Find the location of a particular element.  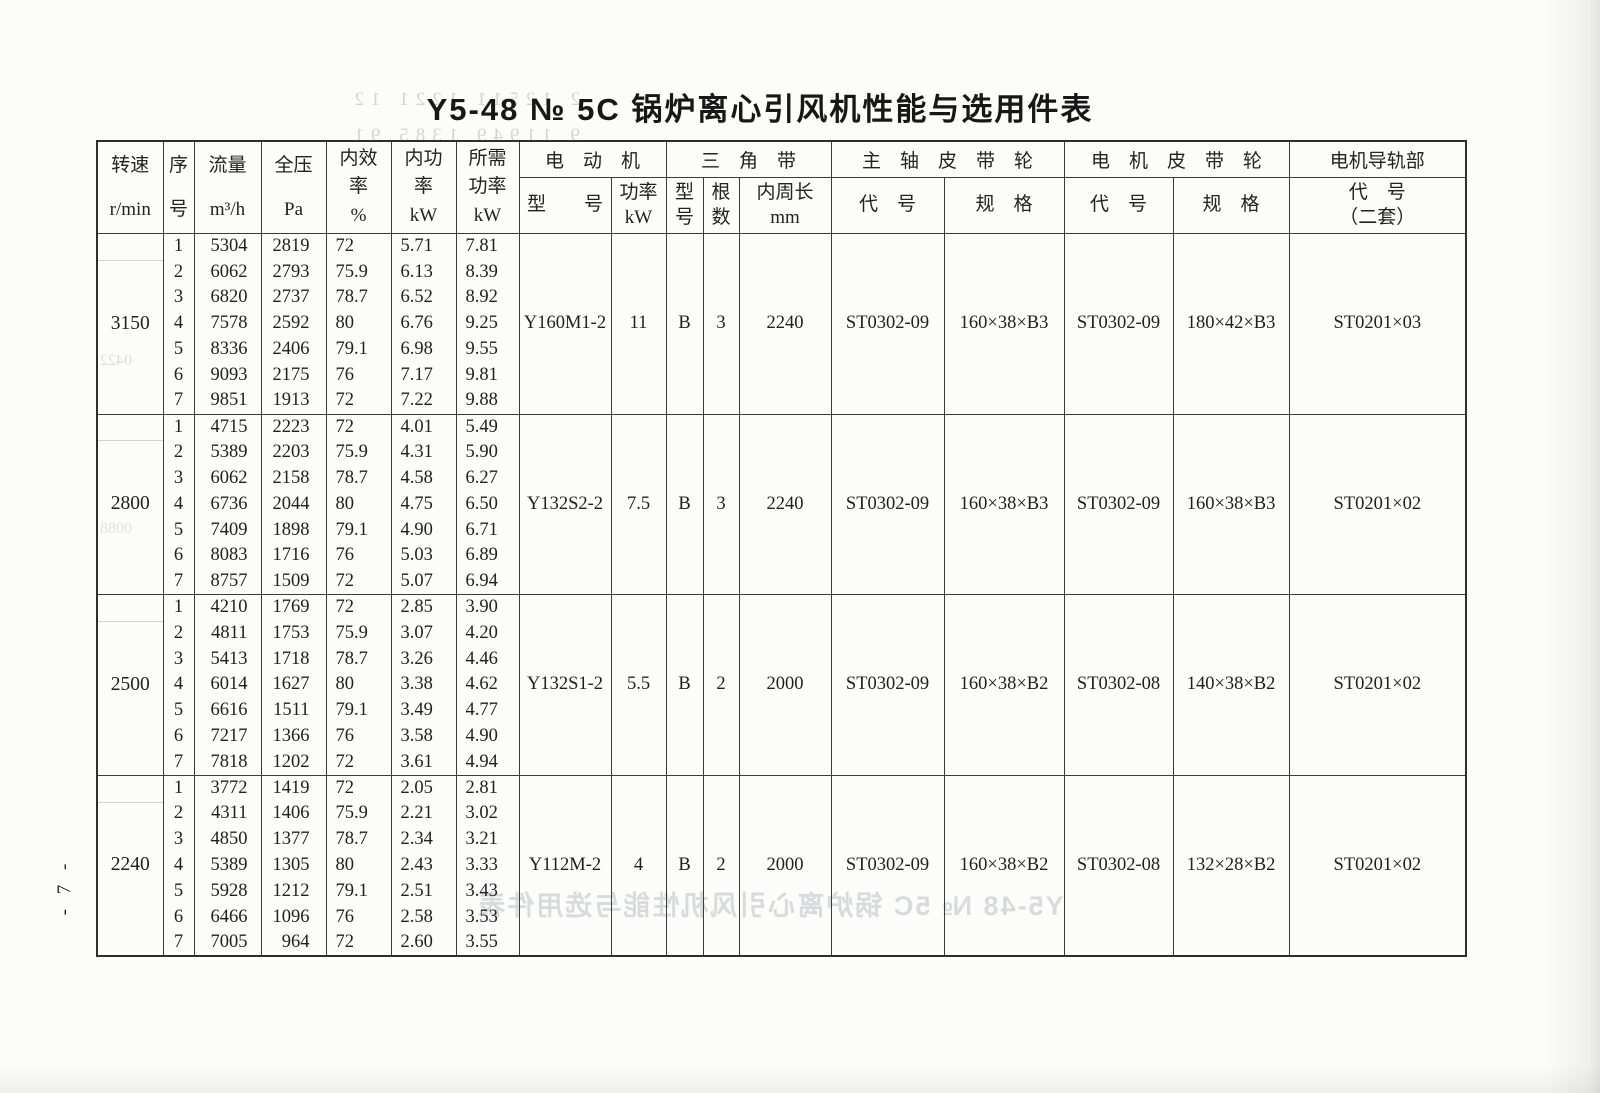

header-required-power: 所需 功率 kW is located at coordinates (487, 187).